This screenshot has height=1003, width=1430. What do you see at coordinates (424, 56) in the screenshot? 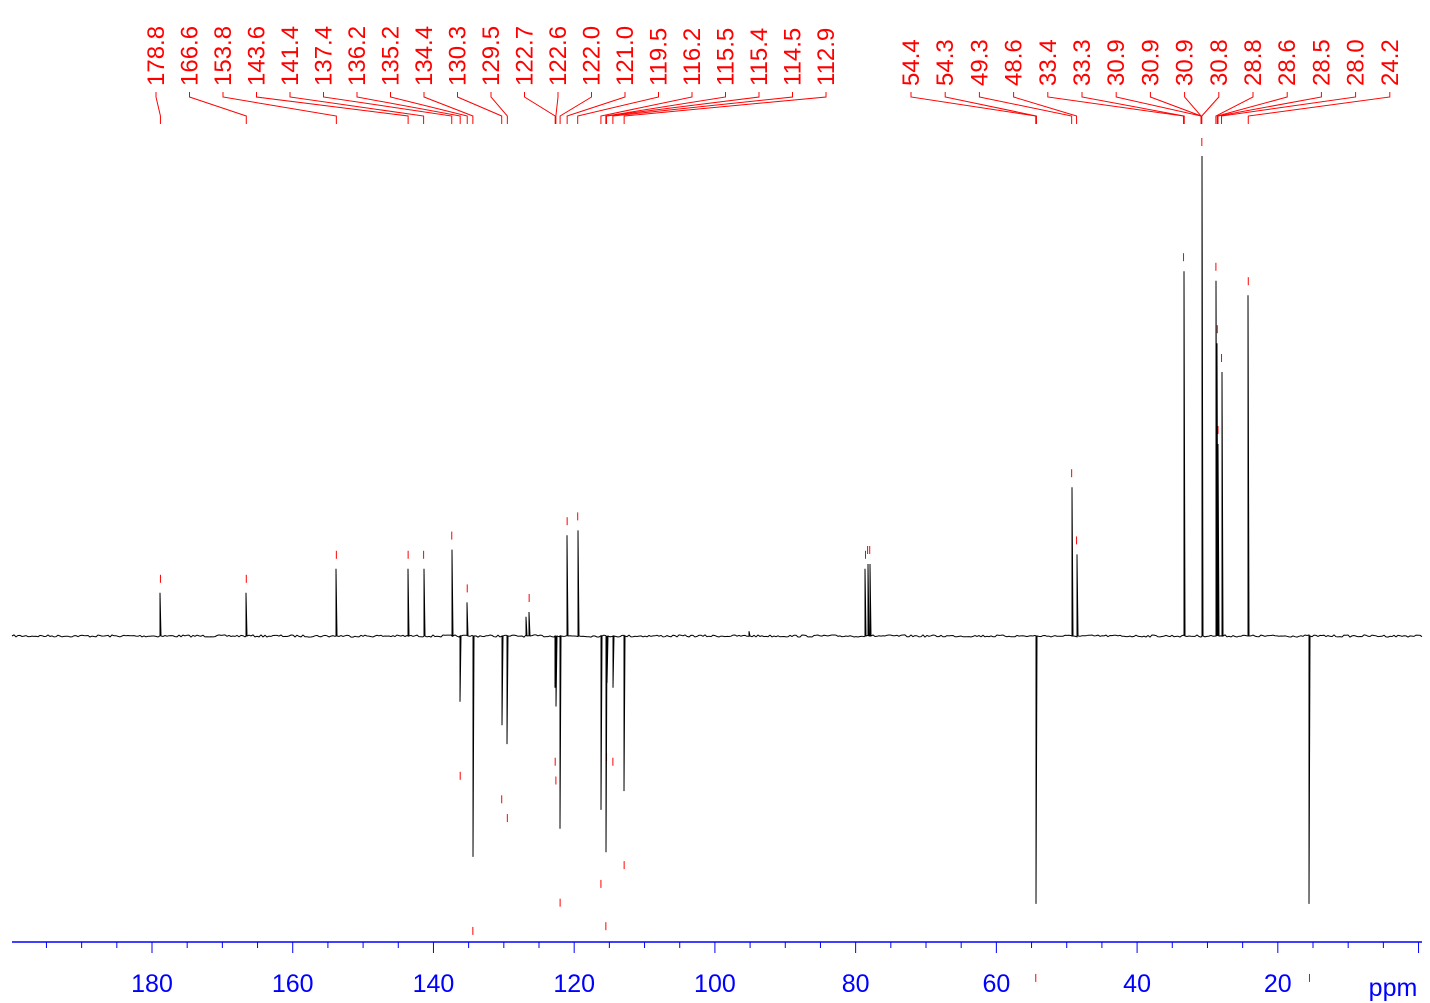
I see `peak-label: 134.4` at bounding box center [424, 56].